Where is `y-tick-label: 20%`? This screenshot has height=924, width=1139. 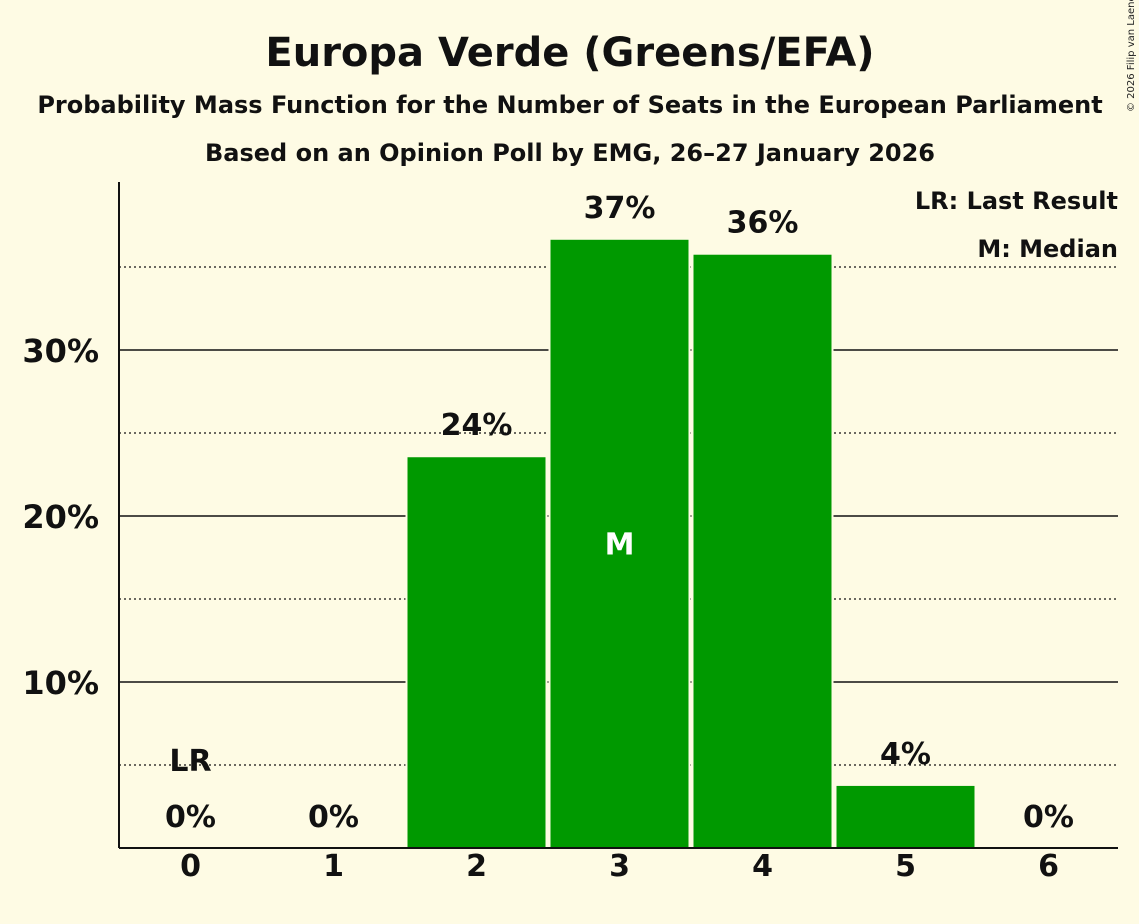 y-tick-label: 20% is located at coordinates (60, 517).